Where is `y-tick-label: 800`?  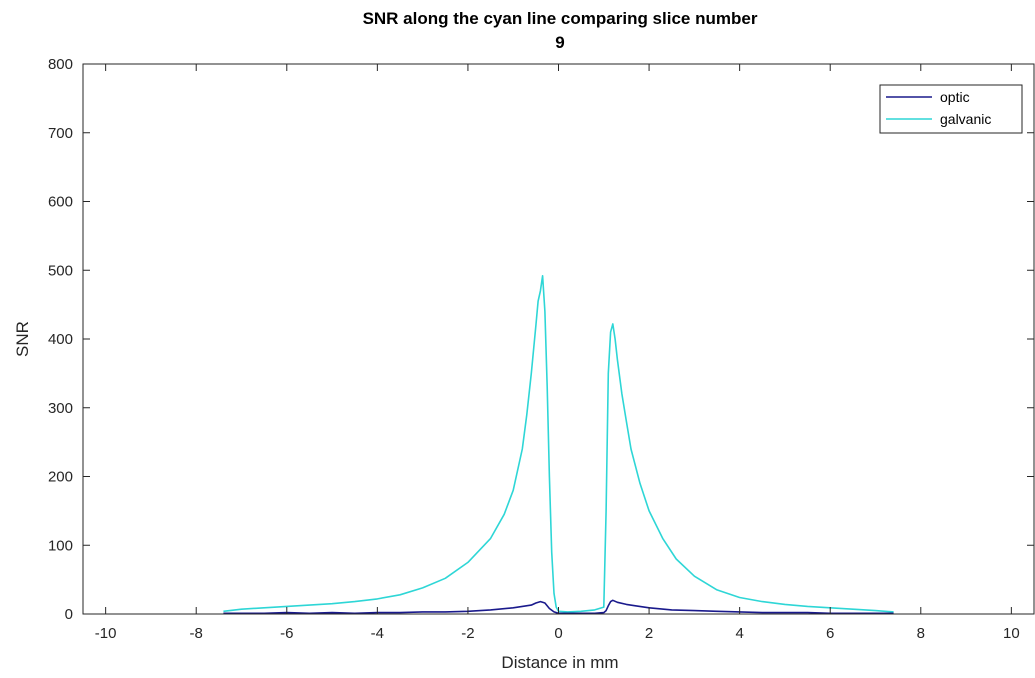 y-tick-label: 800 is located at coordinates (60, 64).